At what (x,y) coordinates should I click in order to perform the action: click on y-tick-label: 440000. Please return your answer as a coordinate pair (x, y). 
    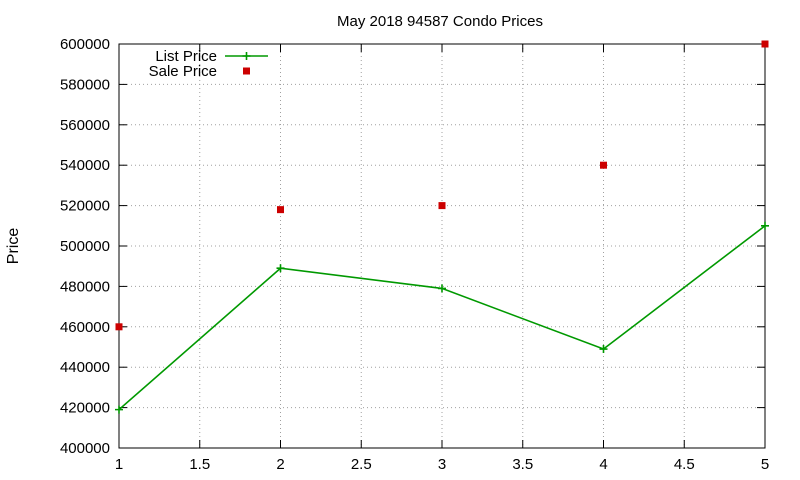
    Looking at the image, I should click on (85, 367).